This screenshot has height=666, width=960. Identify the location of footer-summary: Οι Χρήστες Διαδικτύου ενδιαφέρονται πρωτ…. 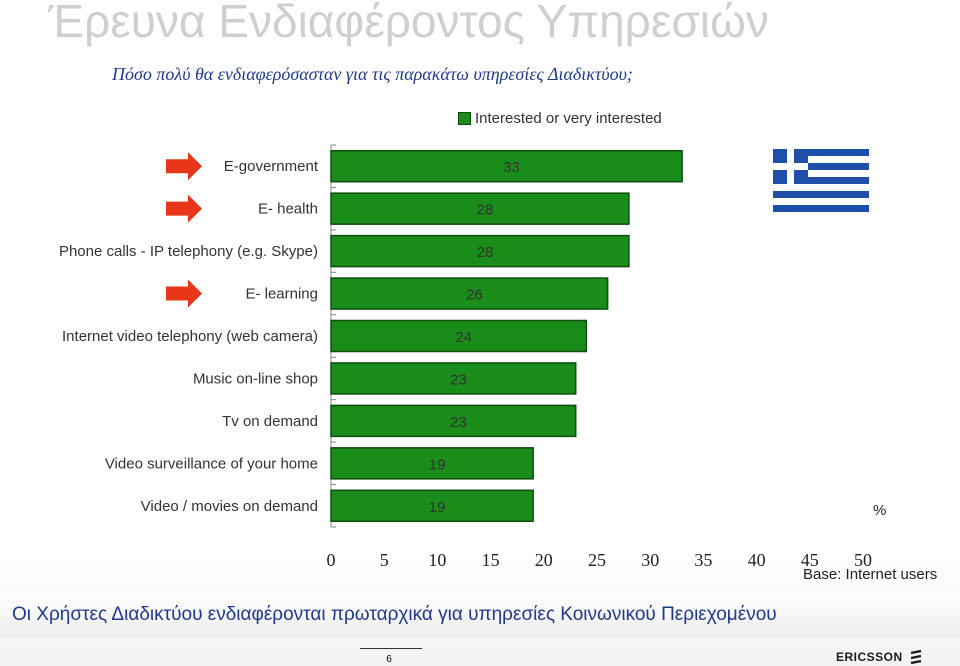
(394, 614).